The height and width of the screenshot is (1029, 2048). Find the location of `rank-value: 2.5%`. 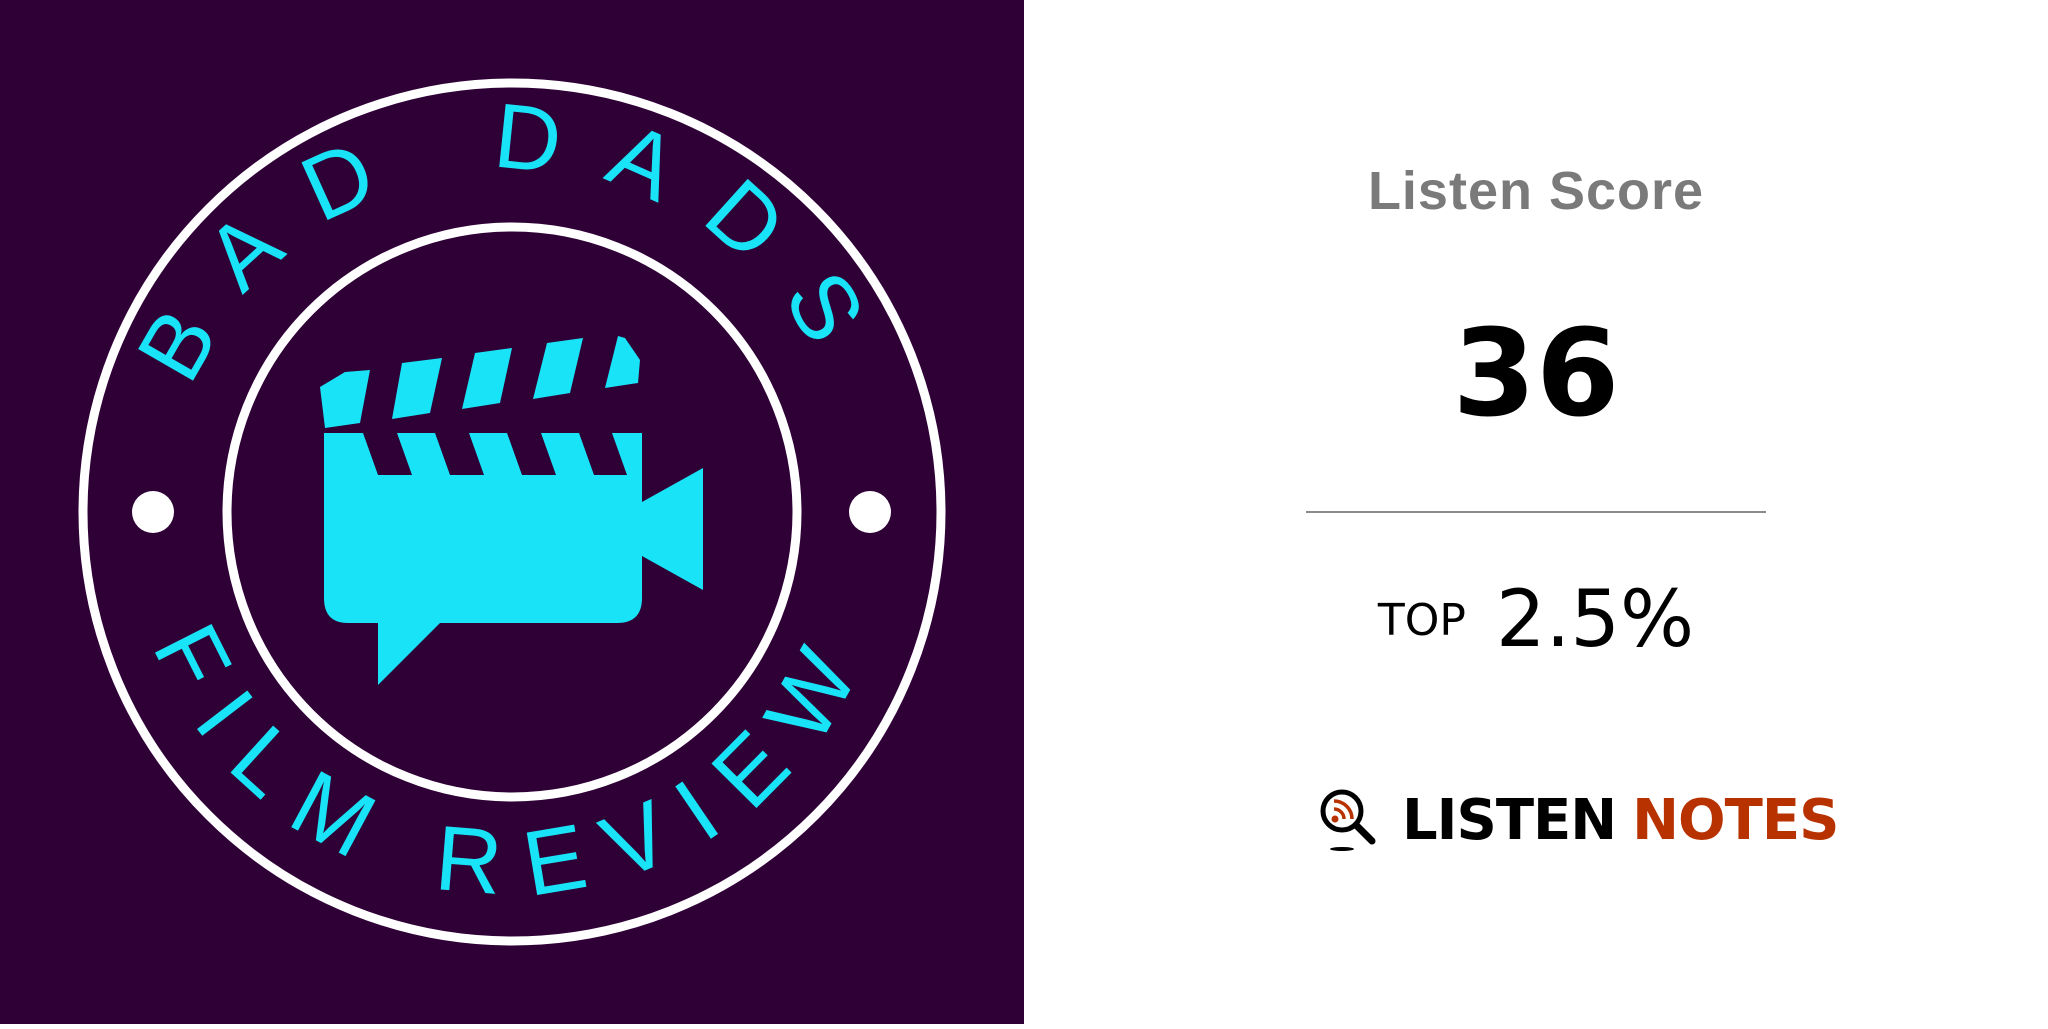

rank-value: 2.5% is located at coordinates (1595, 620).